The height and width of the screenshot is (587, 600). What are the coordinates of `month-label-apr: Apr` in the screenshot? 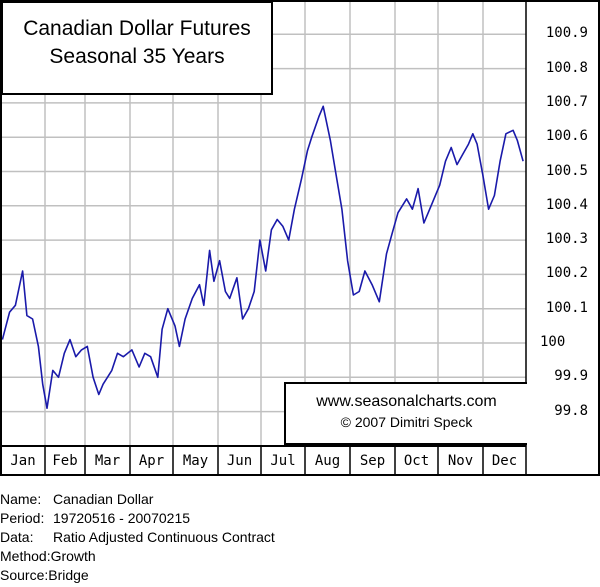 It's located at (151, 461).